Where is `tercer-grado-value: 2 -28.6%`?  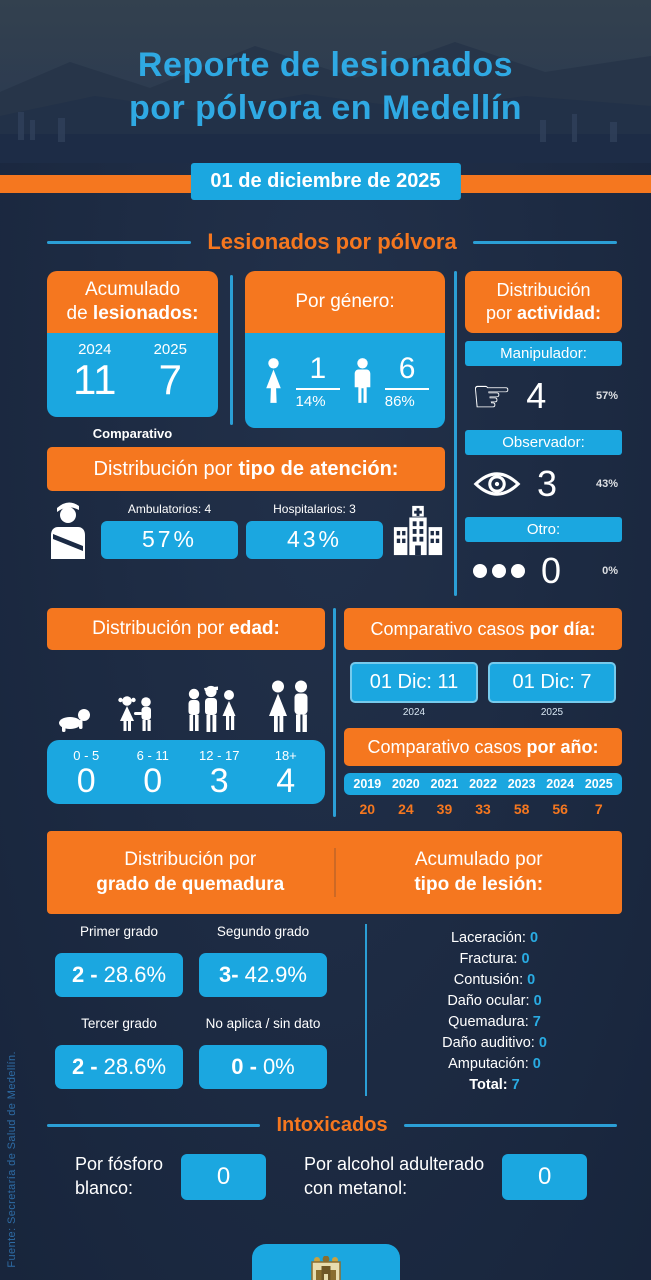
tercer-grado-value: 2 -28.6% is located at coordinates (119, 1066).